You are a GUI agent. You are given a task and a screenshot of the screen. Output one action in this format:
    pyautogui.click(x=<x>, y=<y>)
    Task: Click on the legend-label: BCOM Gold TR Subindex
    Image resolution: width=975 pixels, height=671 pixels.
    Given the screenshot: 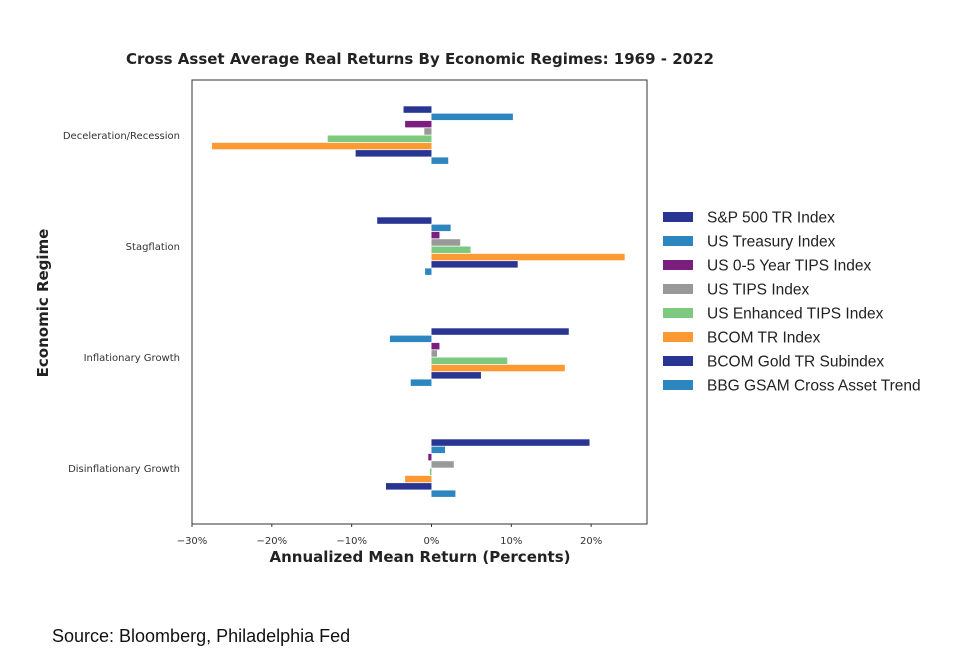 What is the action you would take?
    pyautogui.click(x=795, y=362)
    